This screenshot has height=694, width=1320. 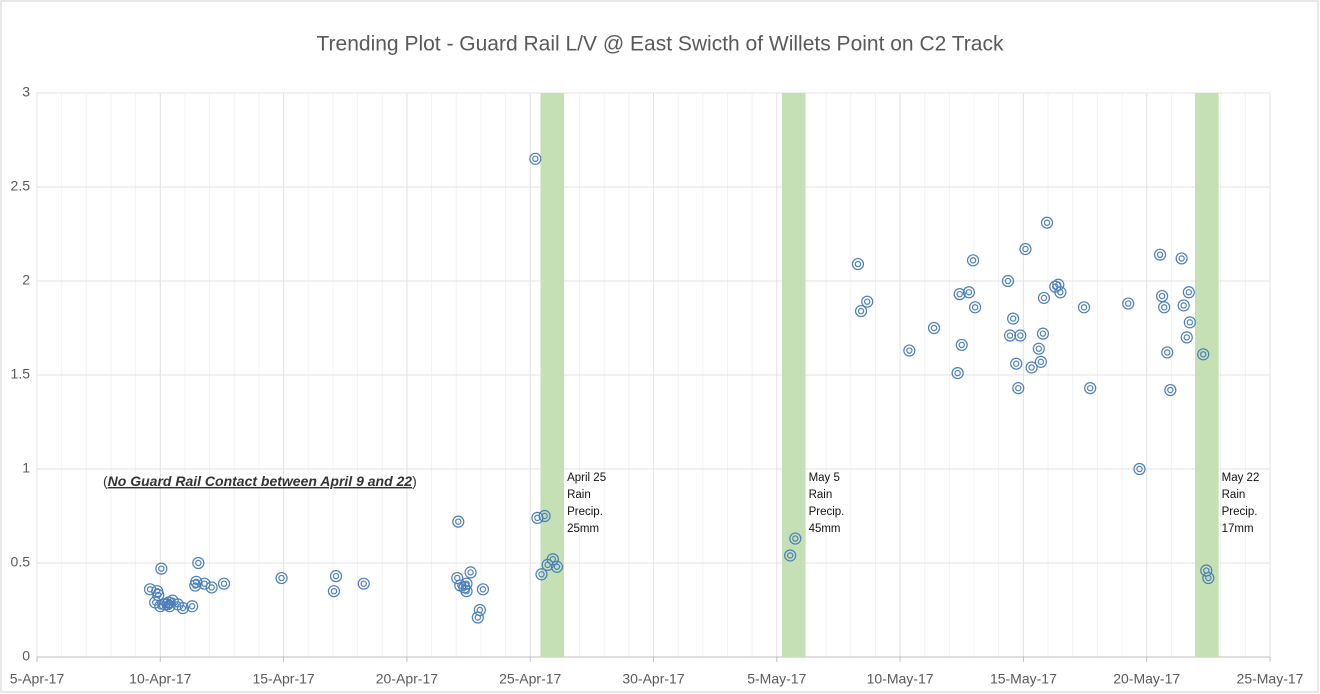 I want to click on rain-band, so click(x=793, y=375).